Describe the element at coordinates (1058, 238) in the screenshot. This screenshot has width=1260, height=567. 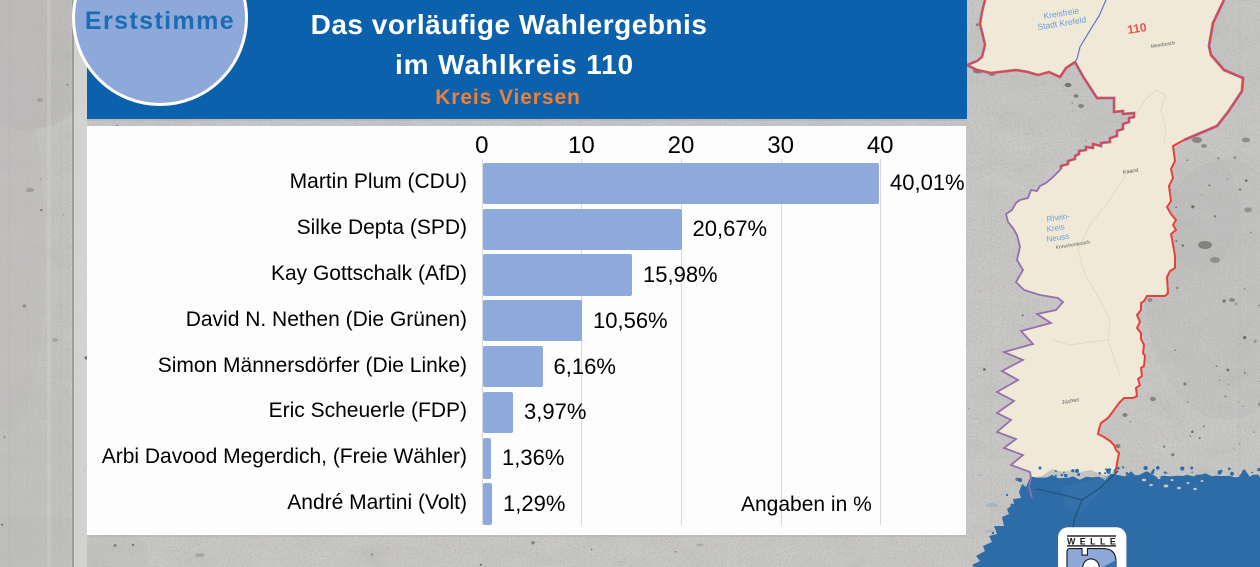
I see `svg-text: Neuss` at that location.